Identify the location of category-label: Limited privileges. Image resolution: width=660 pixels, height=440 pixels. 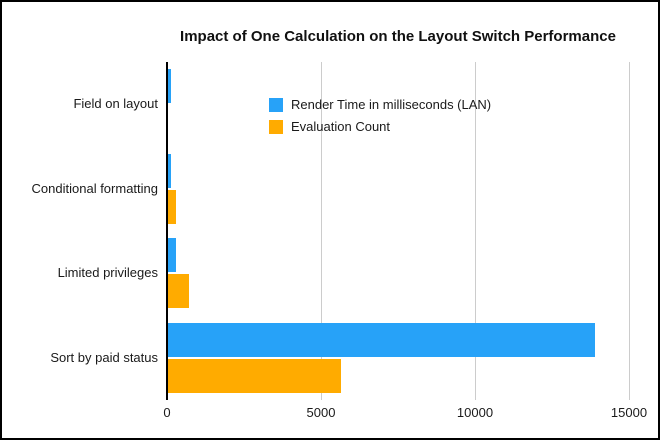
(107, 273).